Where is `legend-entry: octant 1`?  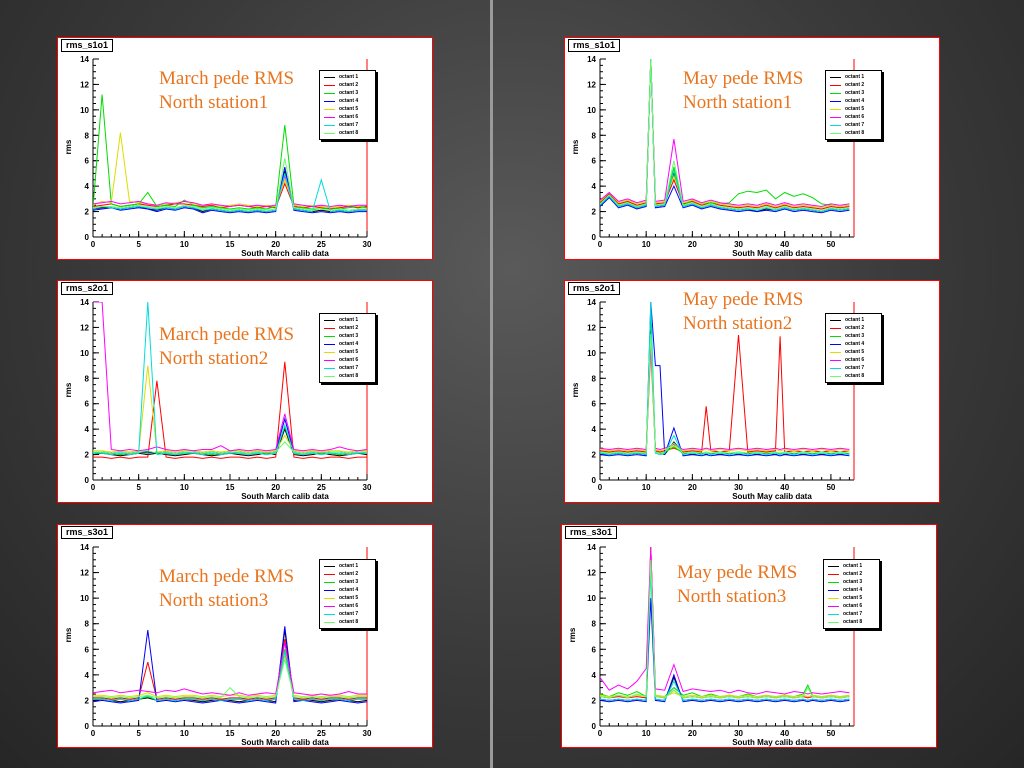
legend-entry: octant 1 is located at coordinates (347, 77).